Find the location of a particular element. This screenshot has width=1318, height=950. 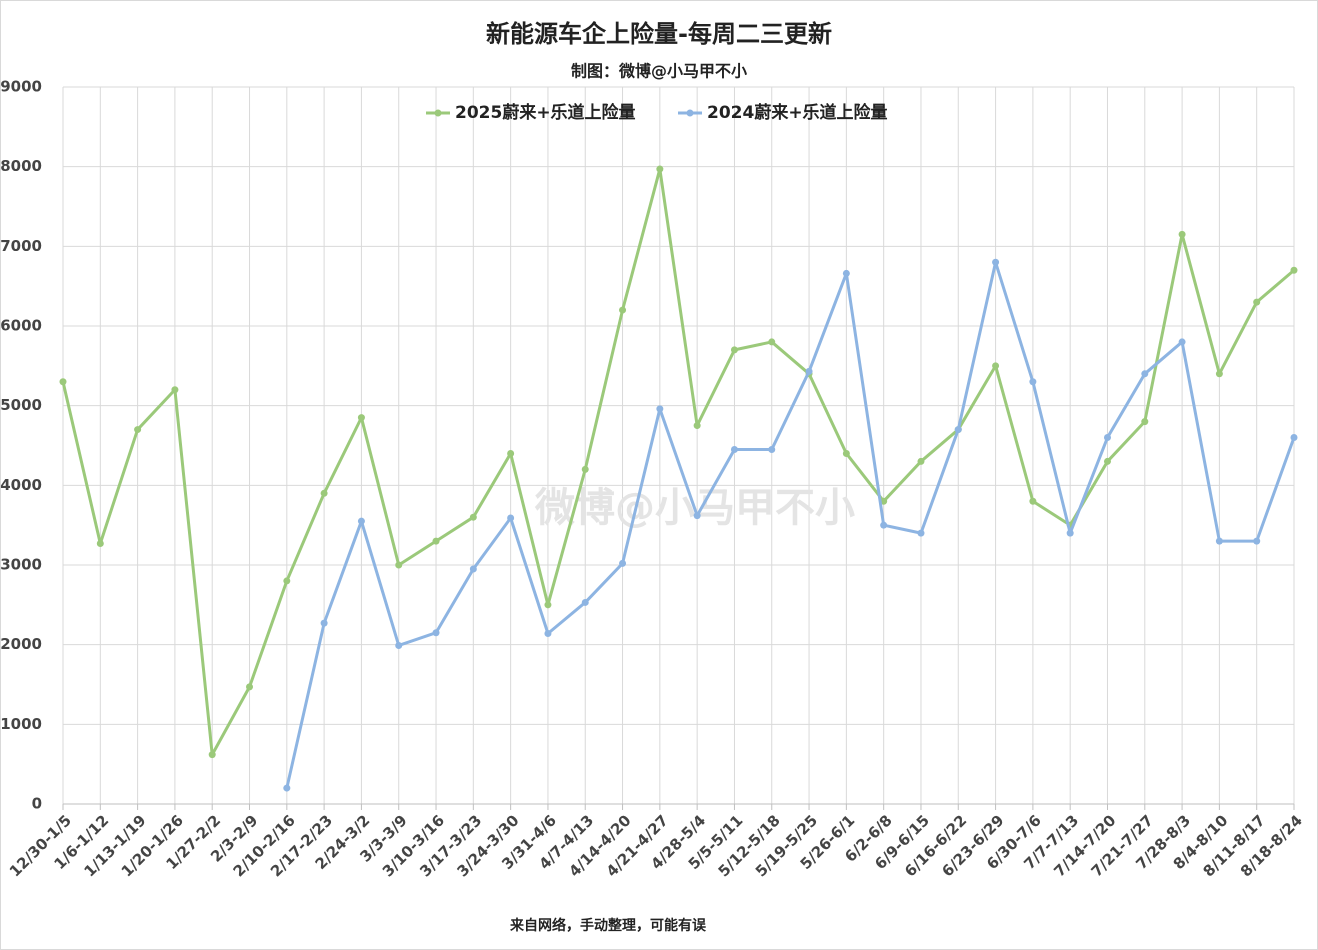

legend-label: 2024蔚来+乐道上险量 is located at coordinates (797, 112).